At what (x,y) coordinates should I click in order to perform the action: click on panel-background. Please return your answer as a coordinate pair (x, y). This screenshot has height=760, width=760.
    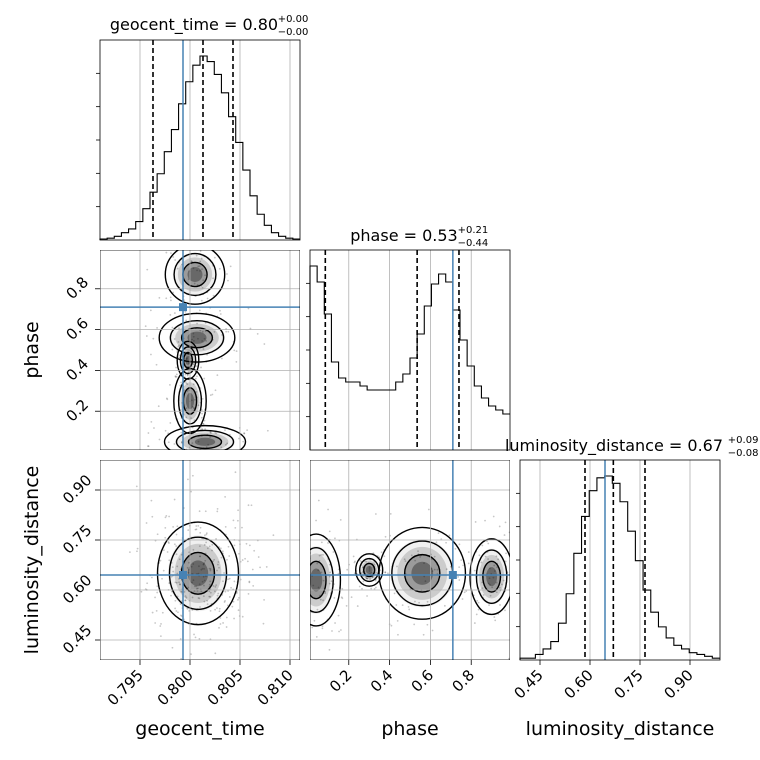
    Looking at the image, I should click on (200, 350).